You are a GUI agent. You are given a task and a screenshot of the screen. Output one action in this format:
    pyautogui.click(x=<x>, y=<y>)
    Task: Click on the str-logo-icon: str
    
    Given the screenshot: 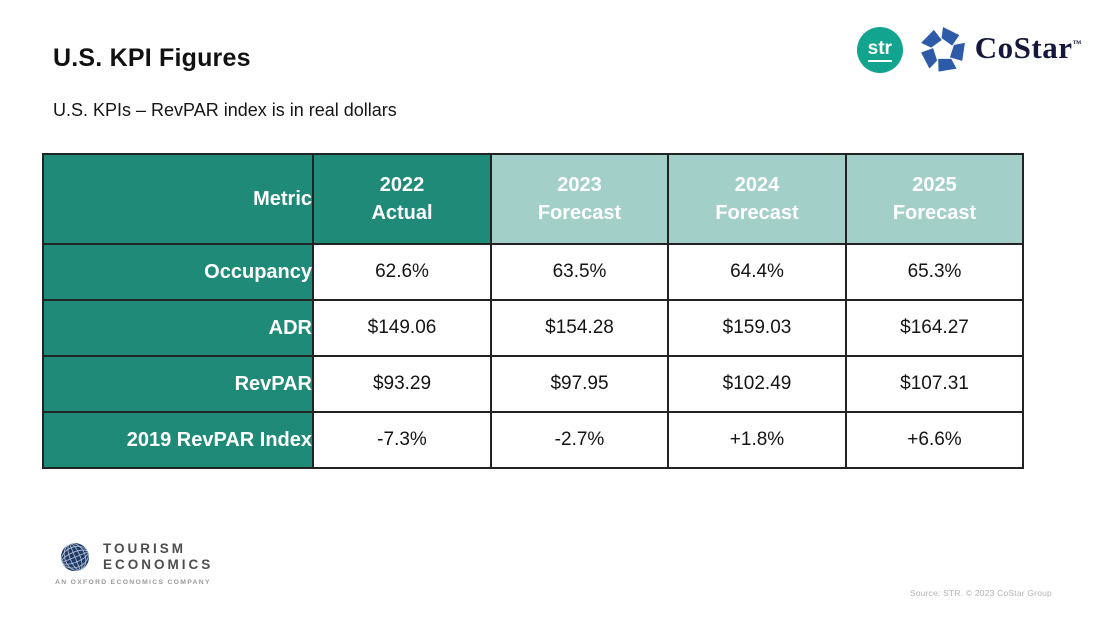 What is the action you would take?
    pyautogui.click(x=879, y=50)
    